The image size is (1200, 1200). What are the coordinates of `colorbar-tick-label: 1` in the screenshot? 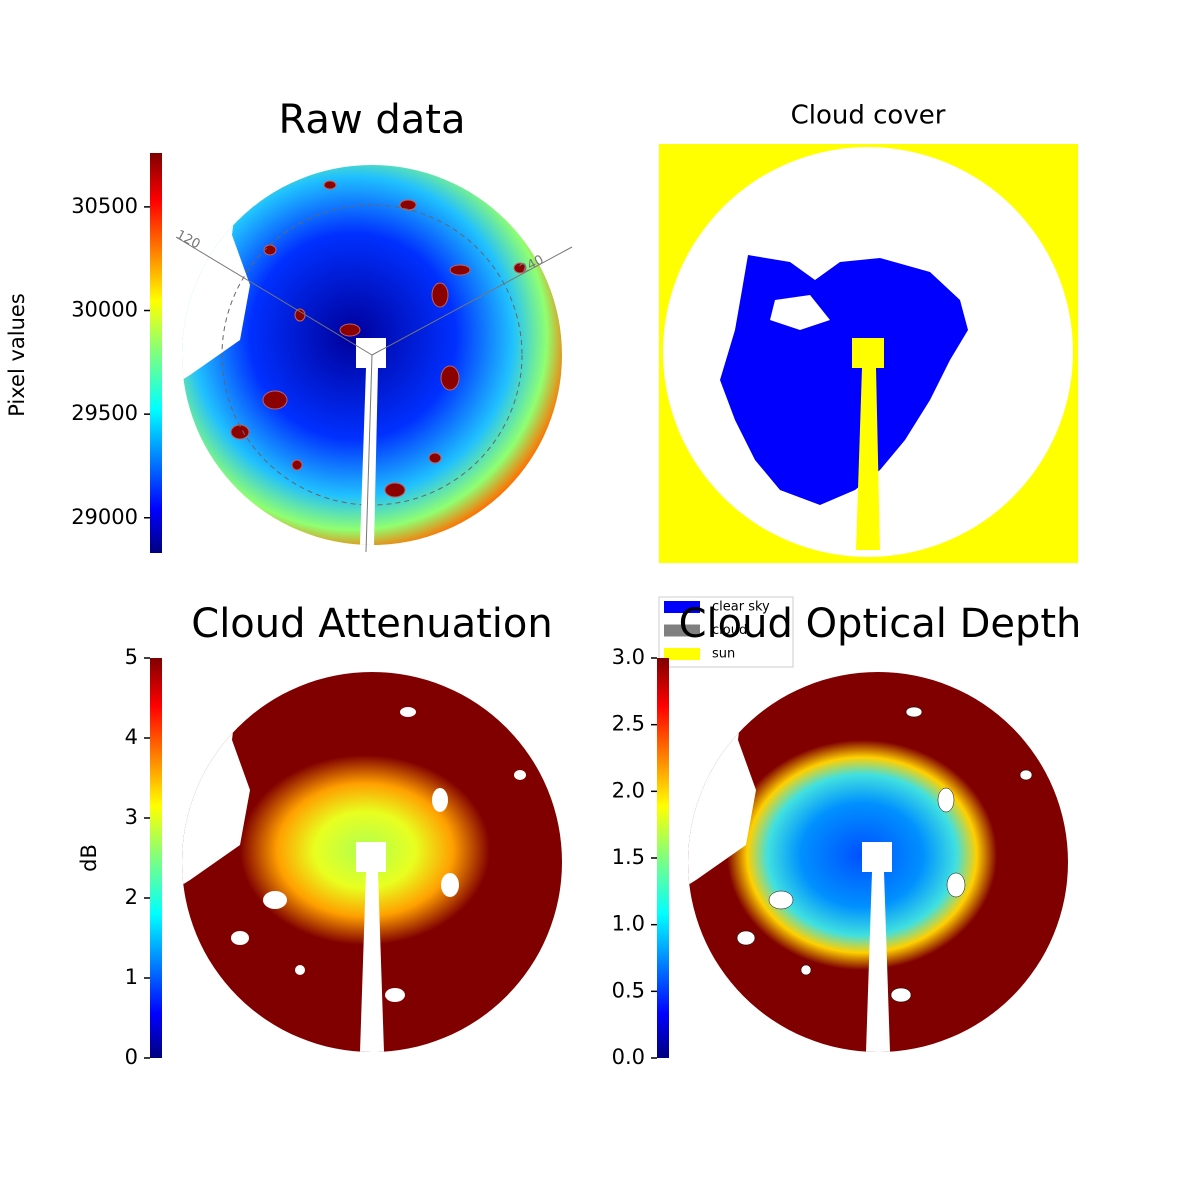 It's located at (131, 977).